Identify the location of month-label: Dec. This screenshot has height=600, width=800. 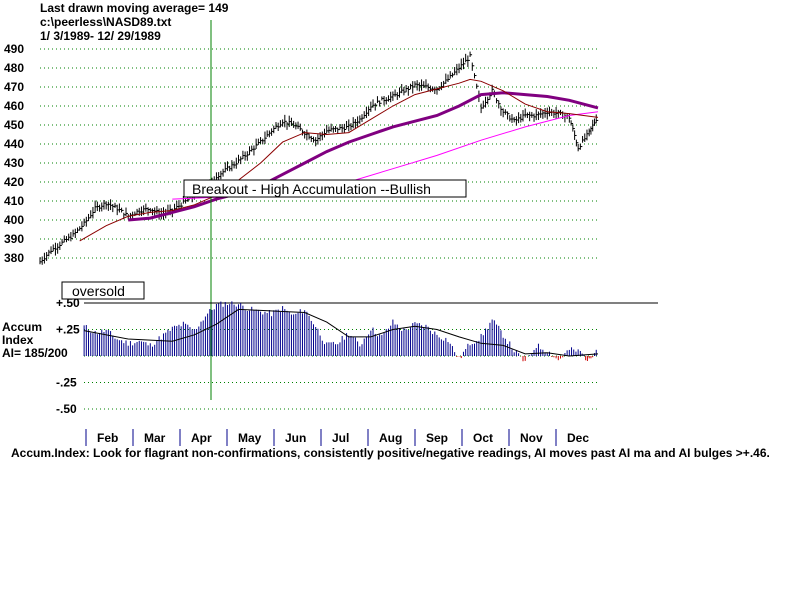
(578, 438).